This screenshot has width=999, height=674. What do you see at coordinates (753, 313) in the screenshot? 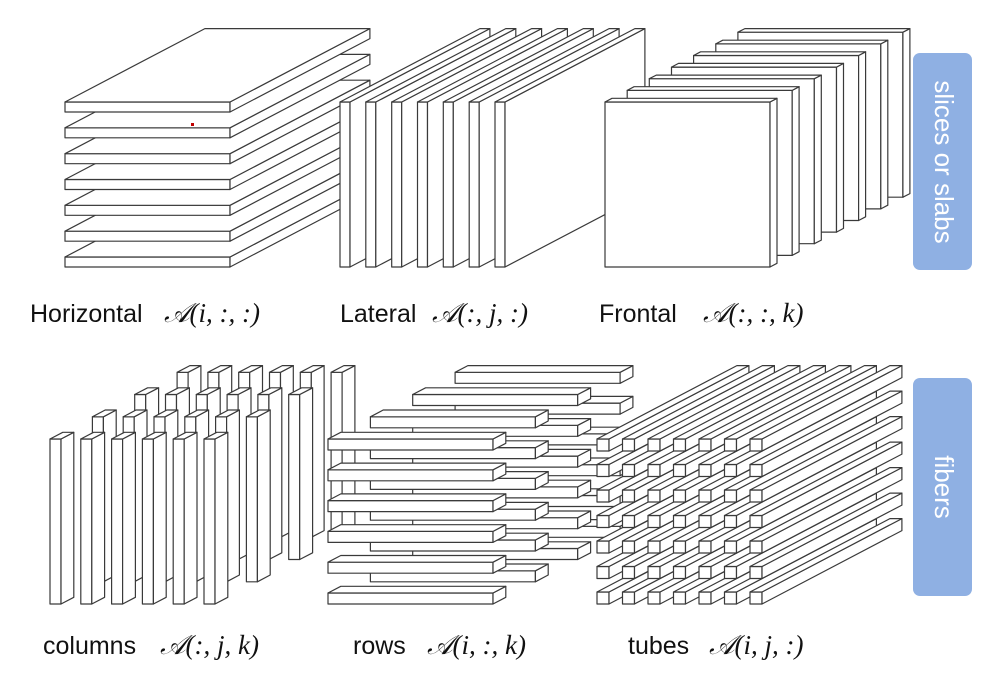
I see `caption-frontal-math: 𝒜(:, :, k)` at bounding box center [753, 313].